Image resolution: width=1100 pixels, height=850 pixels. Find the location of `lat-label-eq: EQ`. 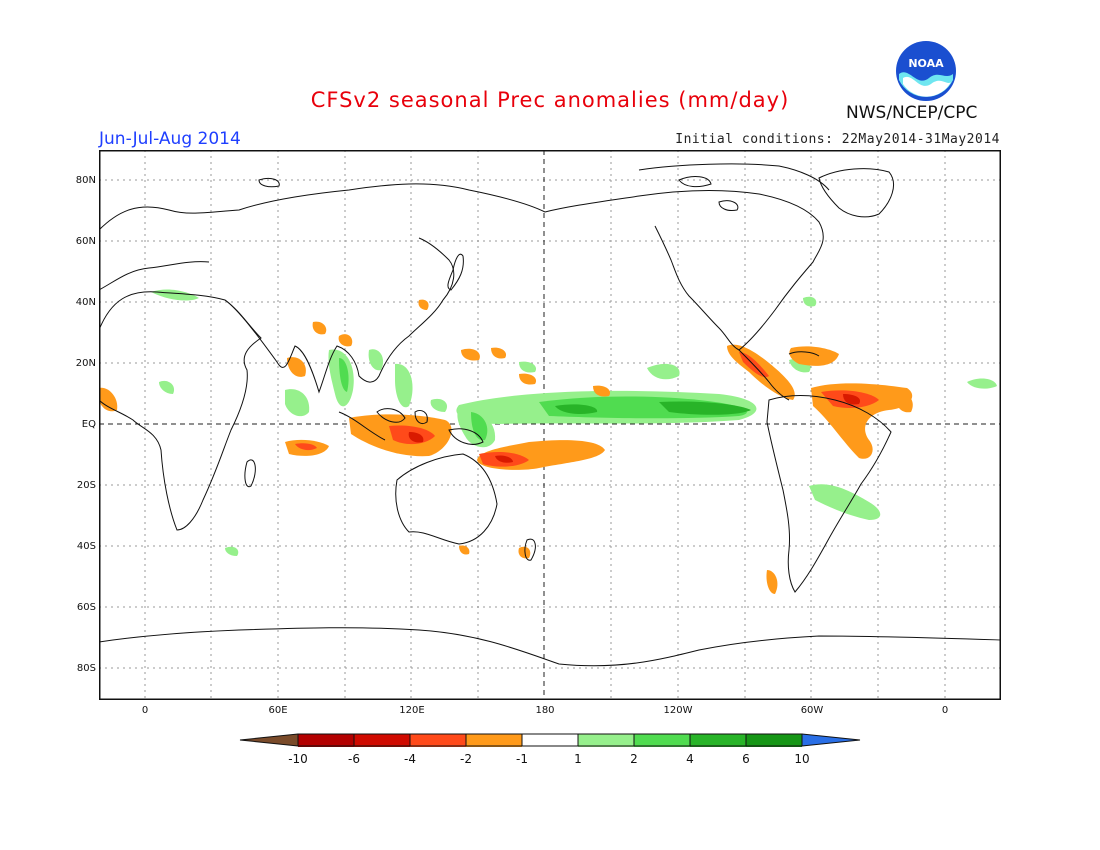

lat-label-eq: EQ is located at coordinates (88, 424).